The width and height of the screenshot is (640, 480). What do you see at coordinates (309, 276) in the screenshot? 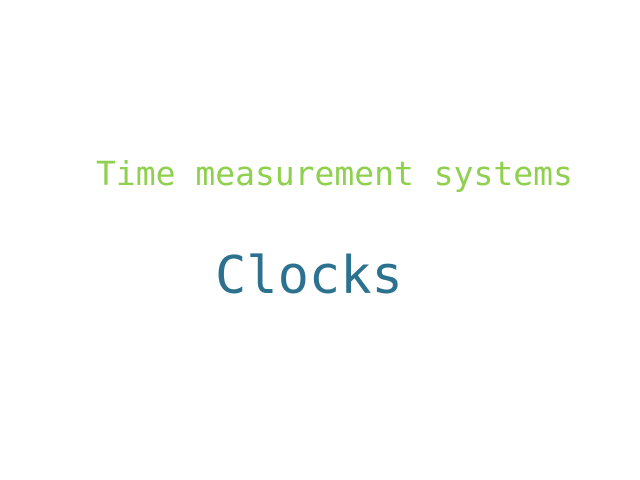
I see `word-clocks: Clocks` at bounding box center [309, 276].